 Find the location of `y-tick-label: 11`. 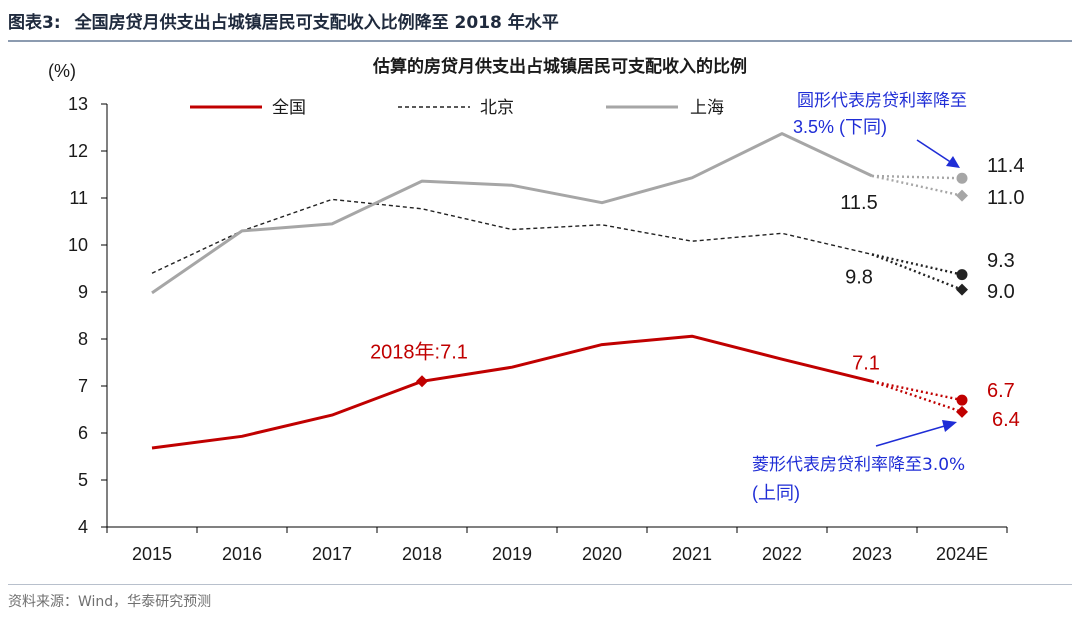

y-tick-label: 11 is located at coordinates (78, 198).